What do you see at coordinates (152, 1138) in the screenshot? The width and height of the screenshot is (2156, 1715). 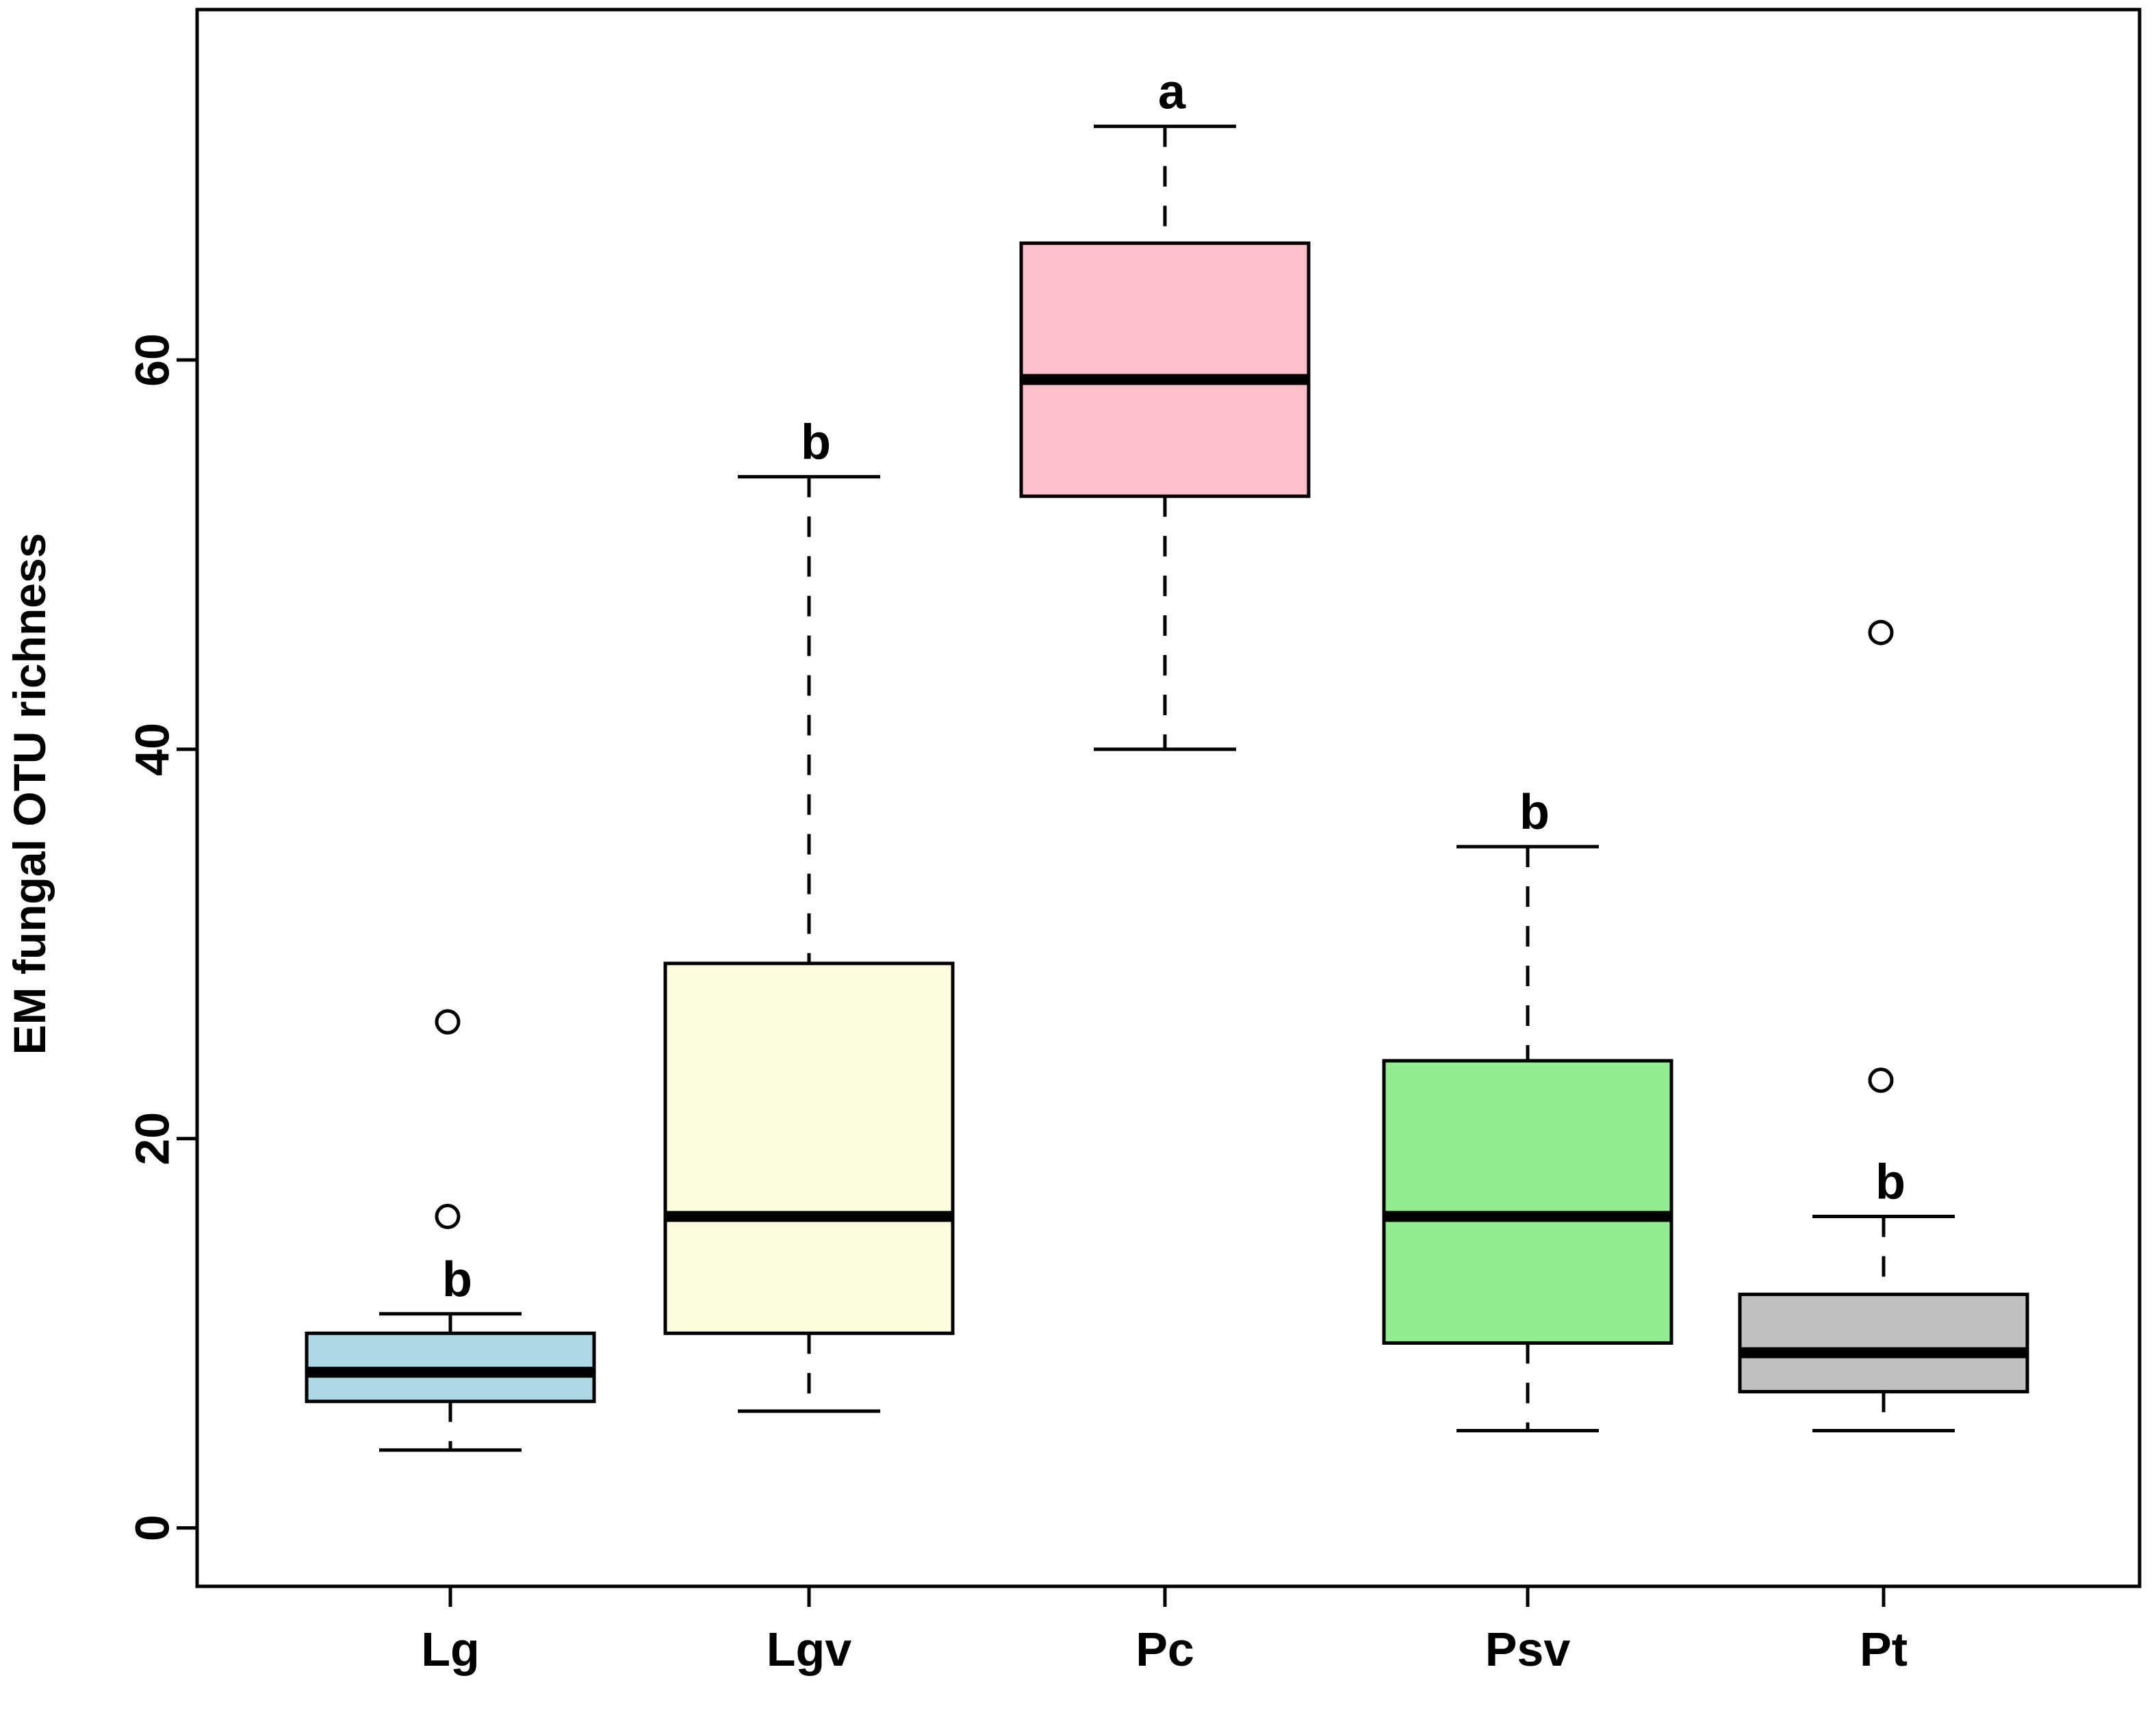 I see `y-tick-label: 20` at bounding box center [152, 1138].